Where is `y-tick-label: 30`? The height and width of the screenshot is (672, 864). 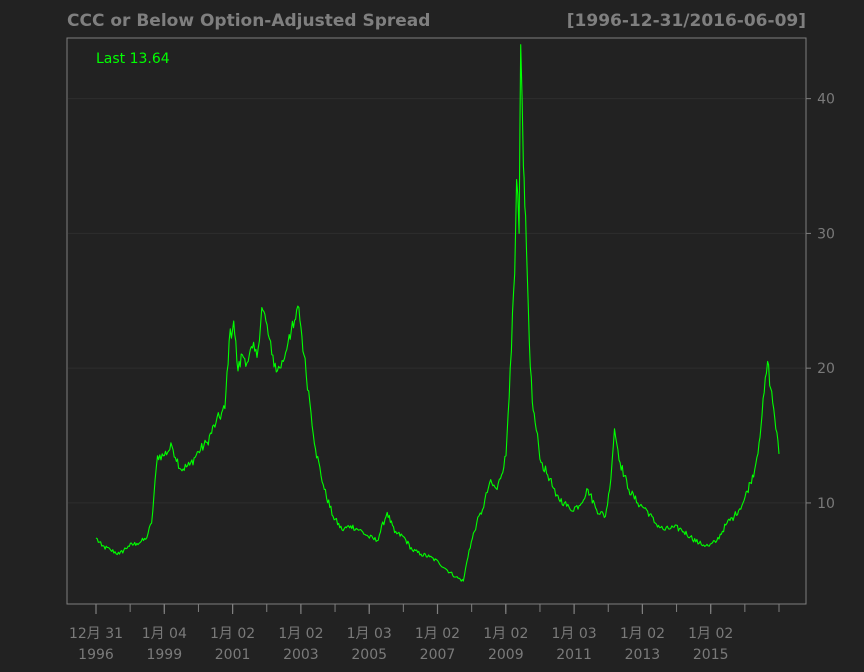
y-tick-label: 30 is located at coordinates (826, 234).